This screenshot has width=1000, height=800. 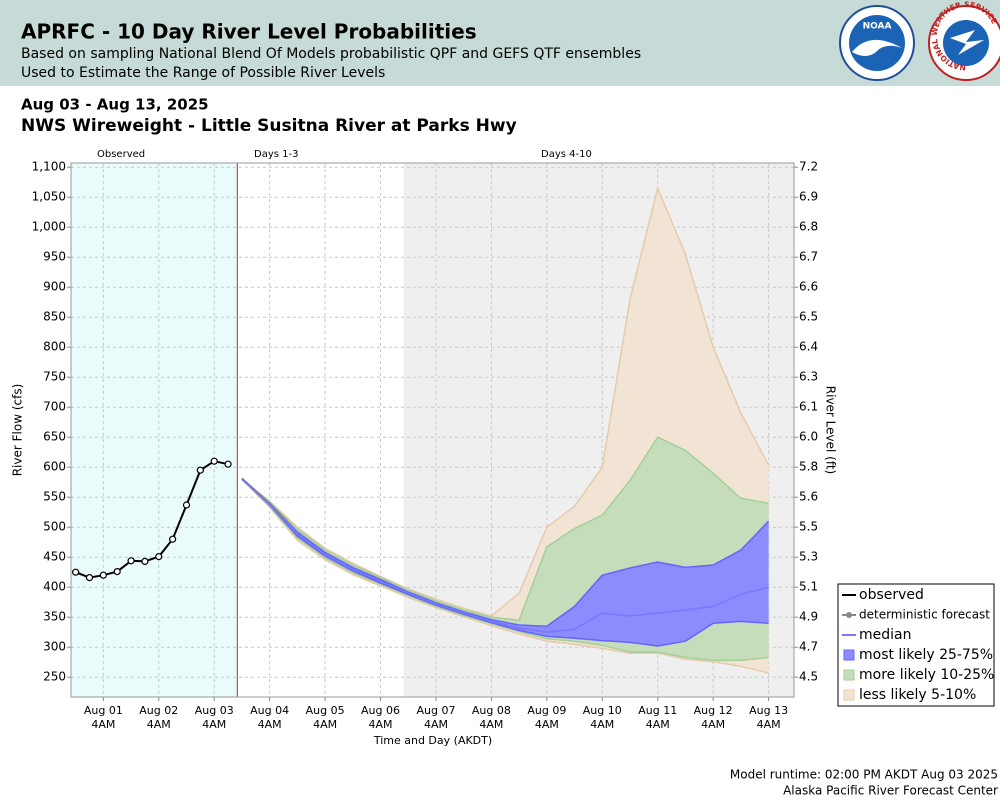 I want to click on y-tick-label: 800, so click(x=54, y=347).